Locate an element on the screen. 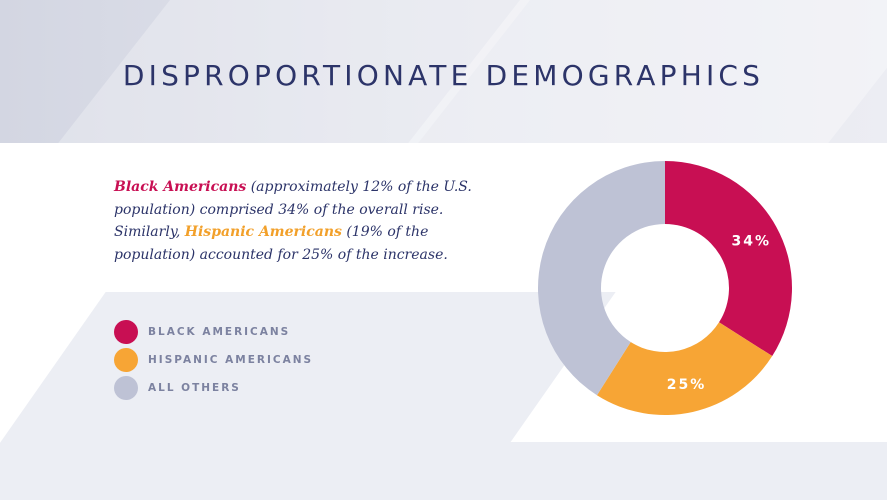 This screenshot has height=500, width=887. legend-label: ALL OTHERS is located at coordinates (194, 388).